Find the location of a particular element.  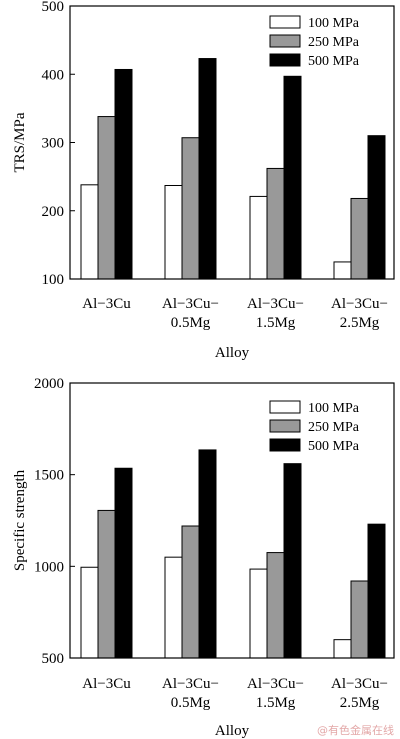

y-tick-label: 1500 is located at coordinates (49, 476).